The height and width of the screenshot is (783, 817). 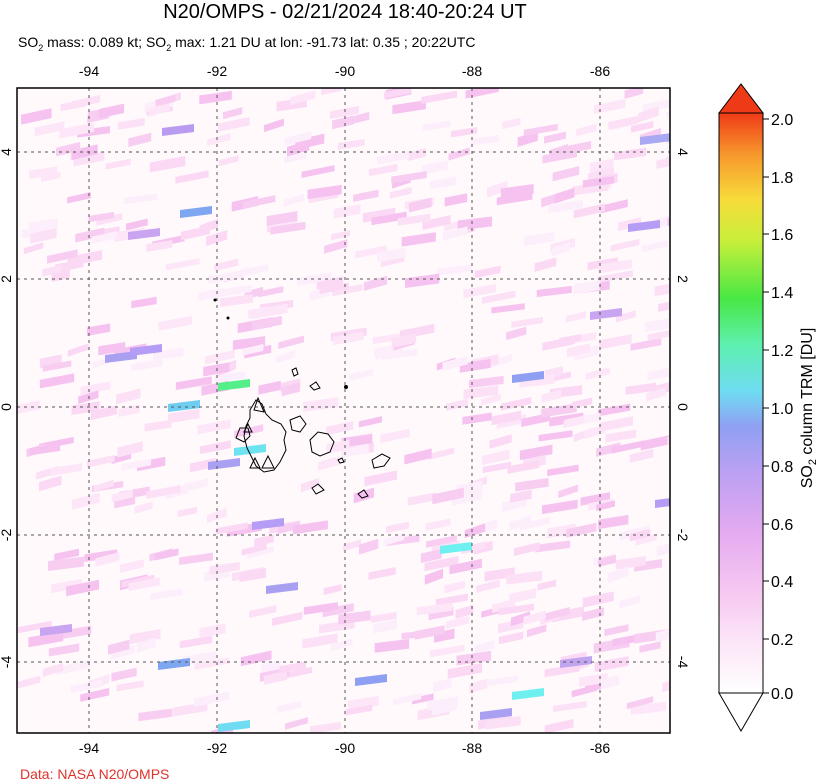 I want to click on lat-label-right-1: 2, so click(x=683, y=279).